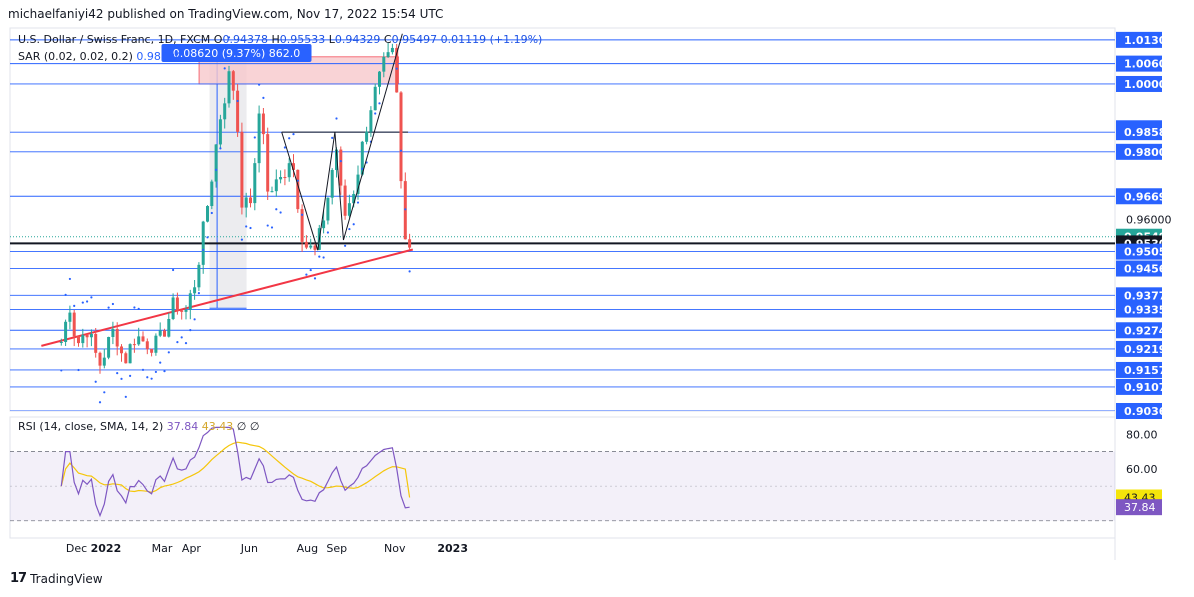  Describe the element at coordinates (114, 39) in the screenshot. I see `symbol-title: U.S. Dollar / Swiss Franc, 1D, FXCM` at that location.